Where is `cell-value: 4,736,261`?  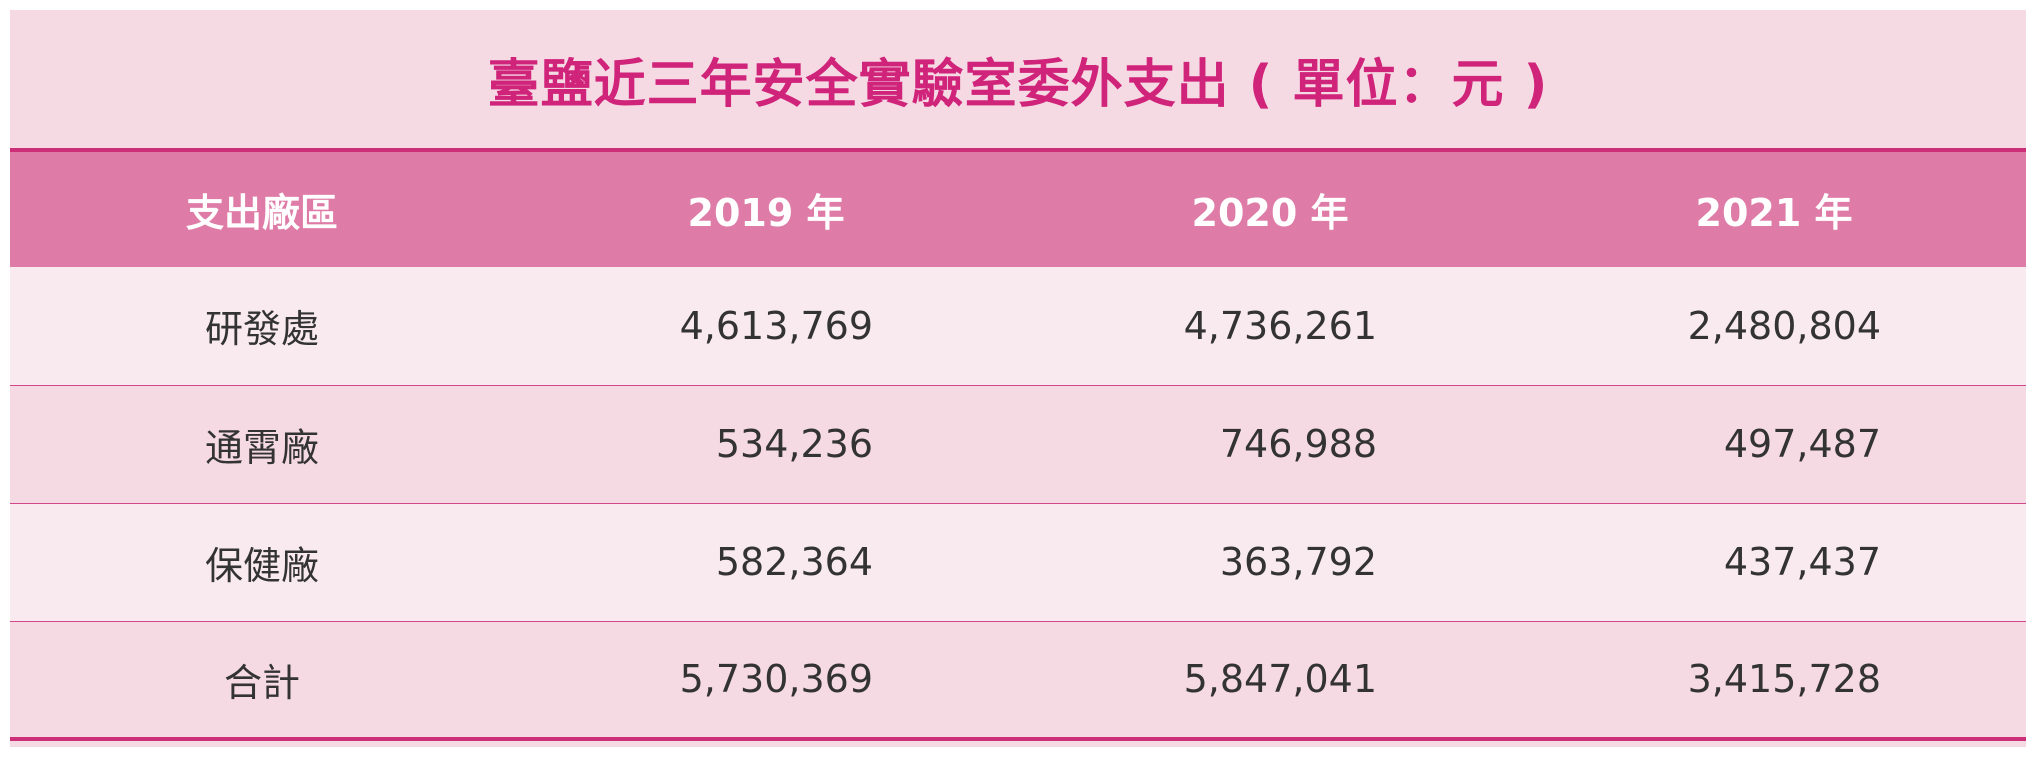
cell-value: 4,736,261 is located at coordinates (1280, 325).